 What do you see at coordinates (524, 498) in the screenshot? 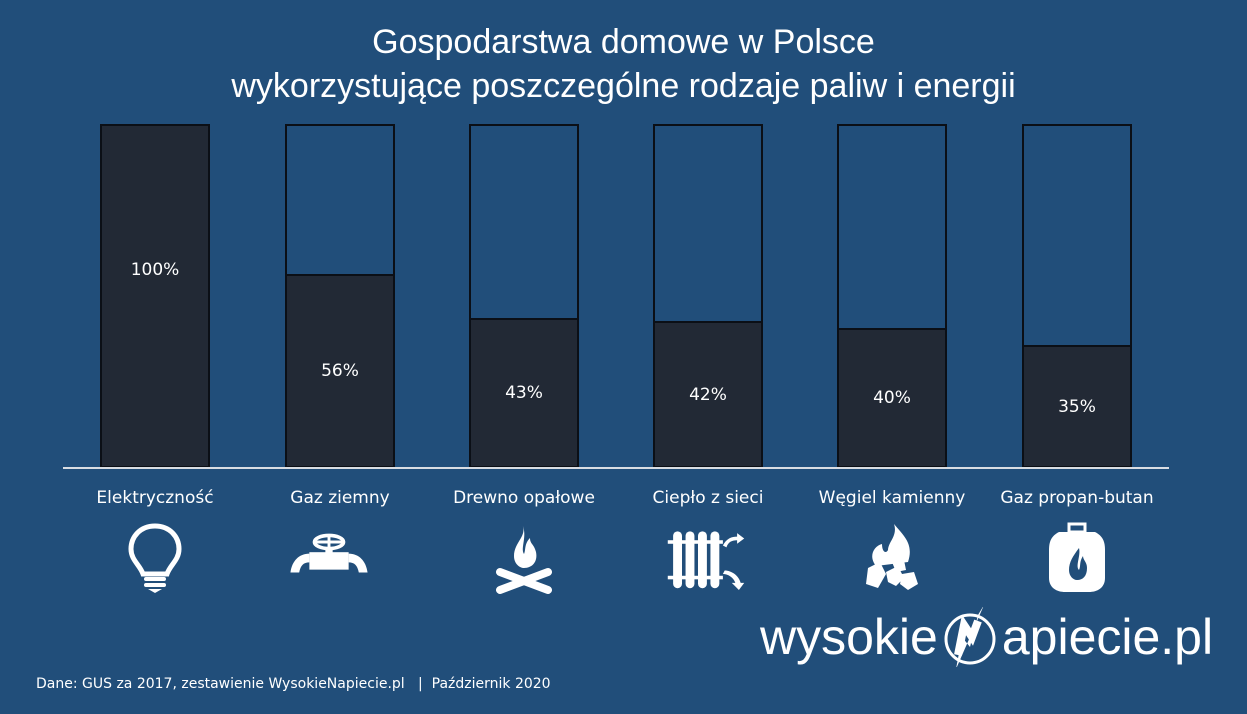
I see `category-label: Drewno opałowe` at bounding box center [524, 498].